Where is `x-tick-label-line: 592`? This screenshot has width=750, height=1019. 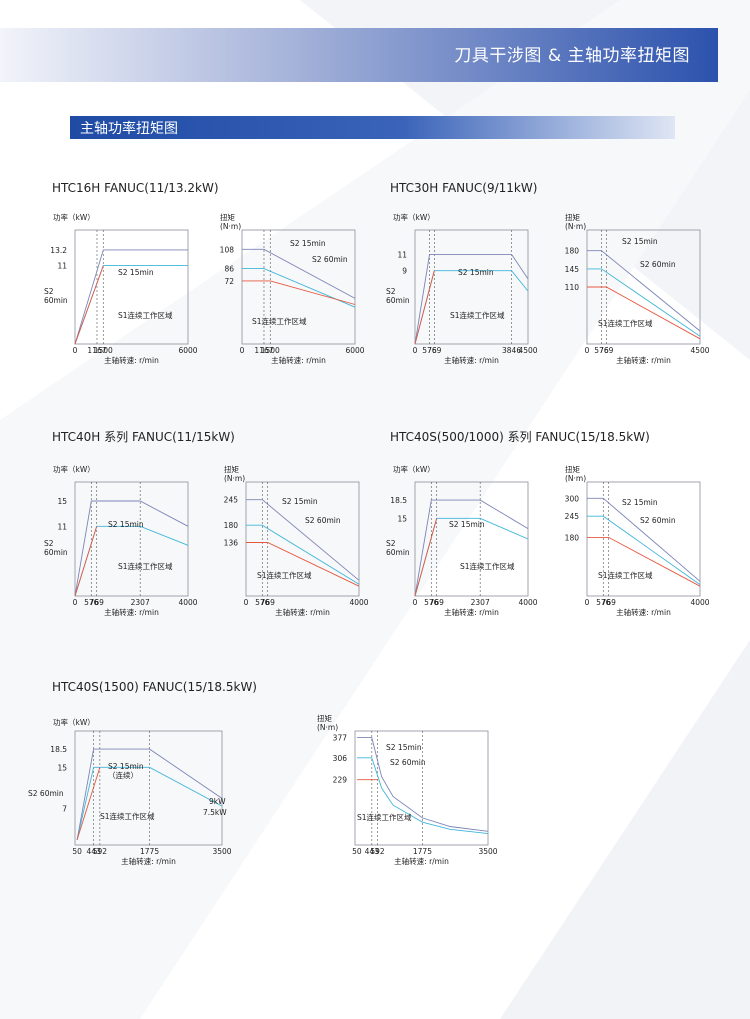 x-tick-label-line: 592 is located at coordinates (100, 851).